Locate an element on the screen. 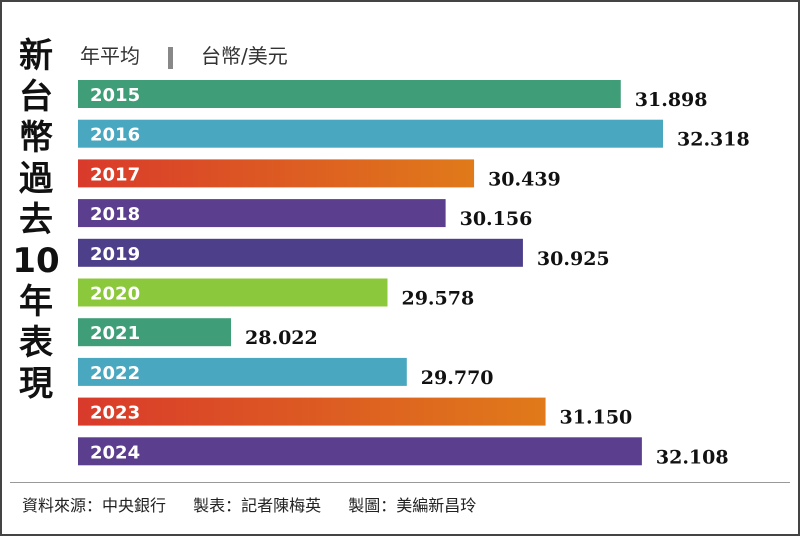 This screenshot has height=536, width=800. category-label: 2019 is located at coordinates (115, 254).